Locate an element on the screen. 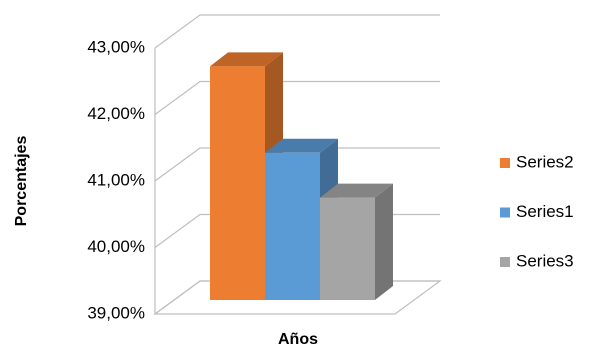 This screenshot has height=351, width=602. y-tick-label: 40,00% is located at coordinates (116, 246).